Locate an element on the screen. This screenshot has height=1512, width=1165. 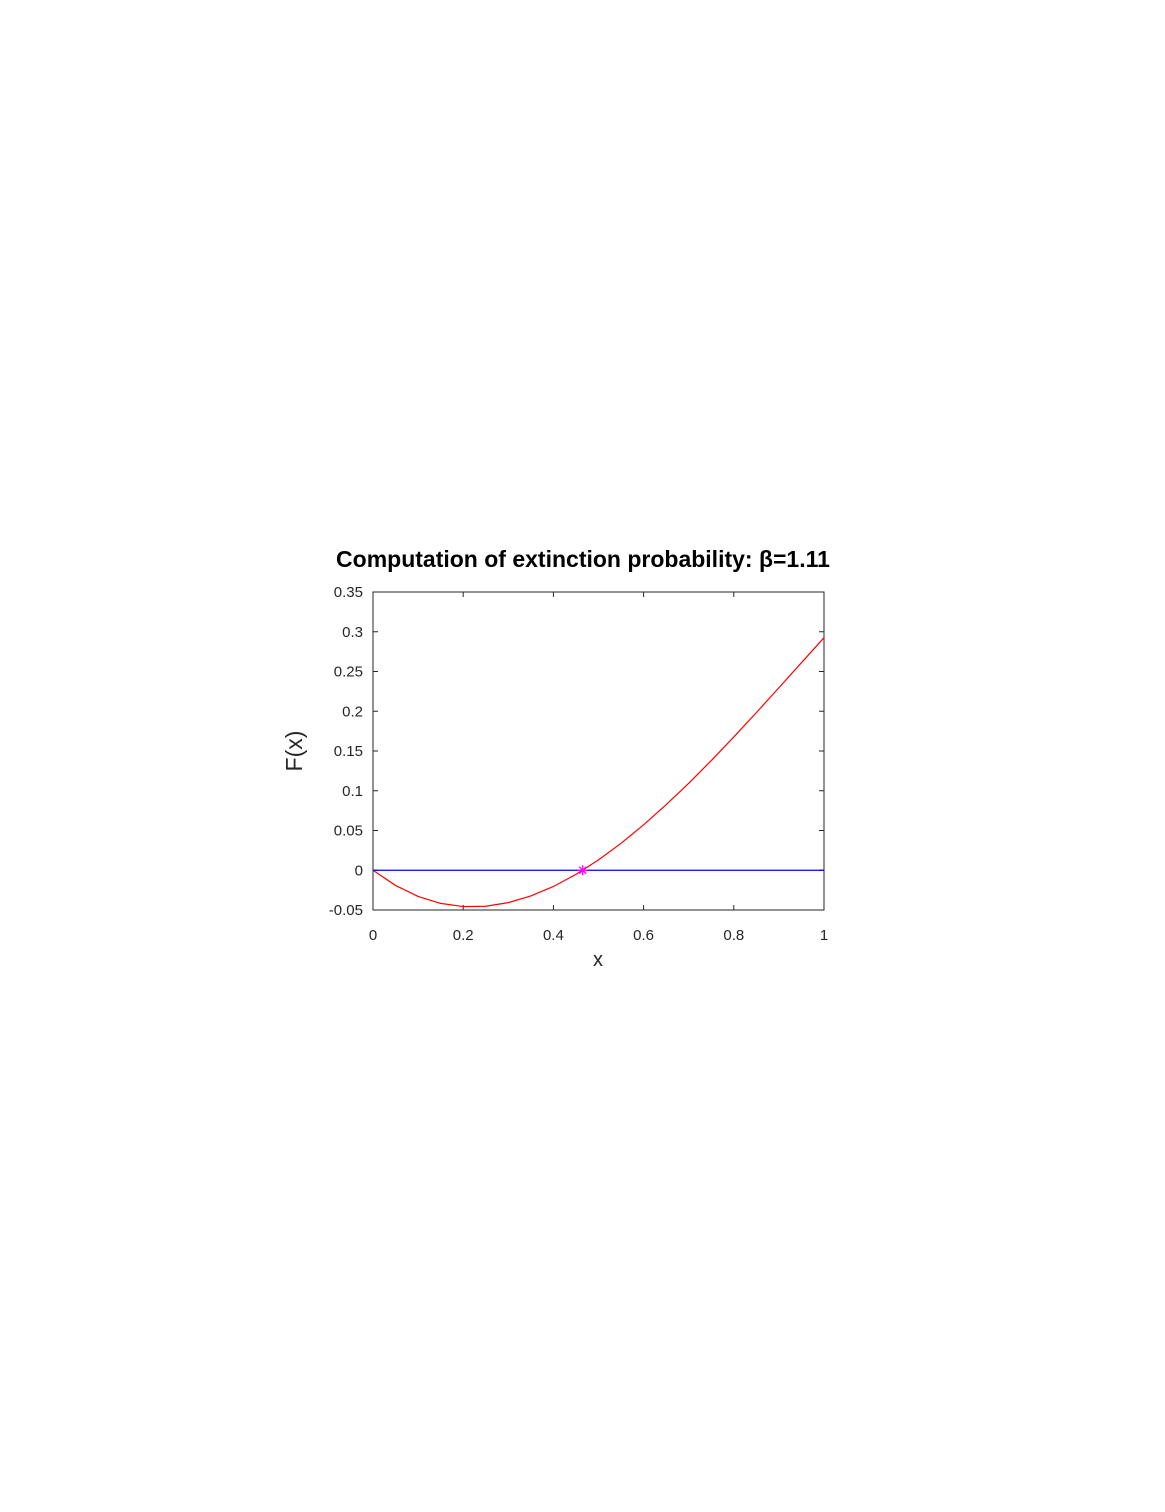
y-tick-label: 0.25 is located at coordinates (348, 672).